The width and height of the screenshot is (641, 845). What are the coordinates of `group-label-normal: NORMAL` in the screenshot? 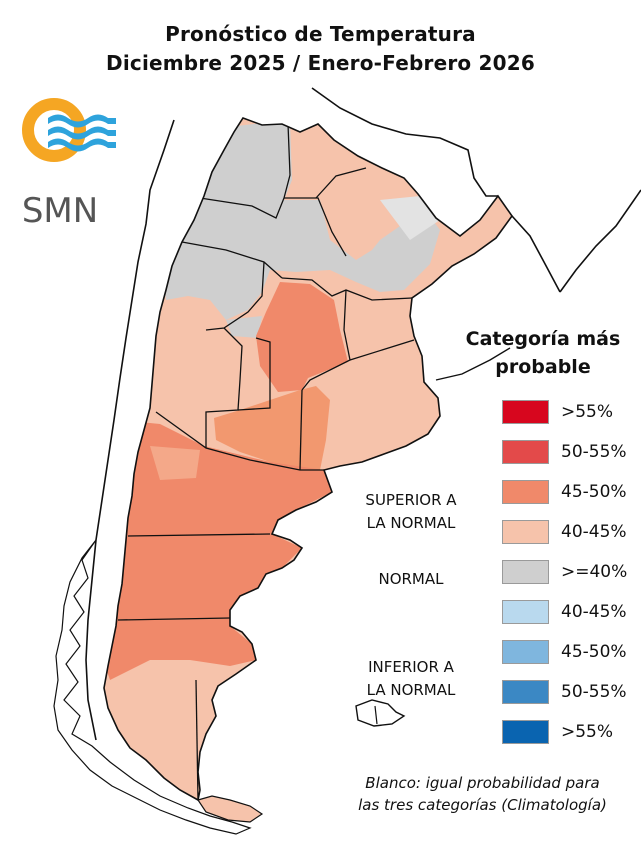 It's located at (411, 579).